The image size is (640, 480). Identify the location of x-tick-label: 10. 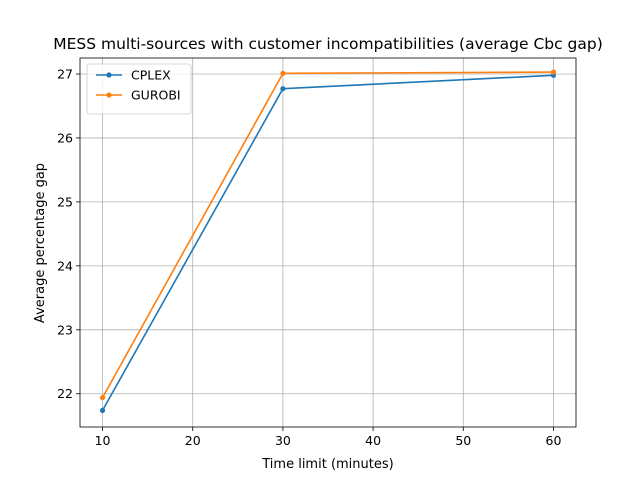
(103, 440).